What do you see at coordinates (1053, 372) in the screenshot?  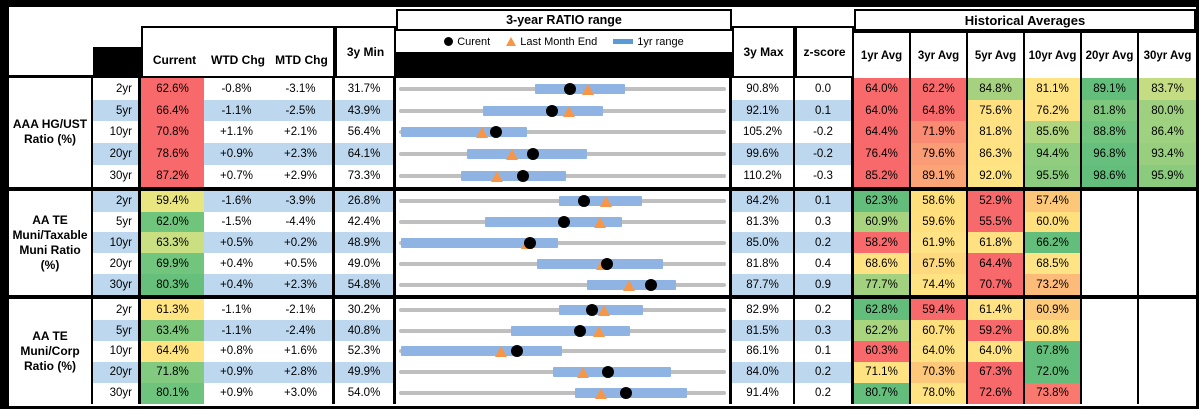 I see `avg-cell-10yr-avg: 72.0%` at bounding box center [1053, 372].